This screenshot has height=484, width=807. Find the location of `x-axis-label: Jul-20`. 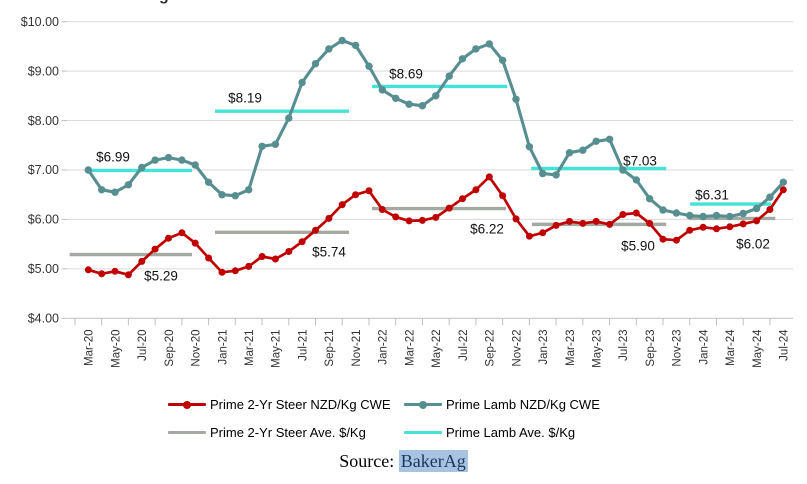

x-axis-label: Jul-20 is located at coordinates (143, 345).